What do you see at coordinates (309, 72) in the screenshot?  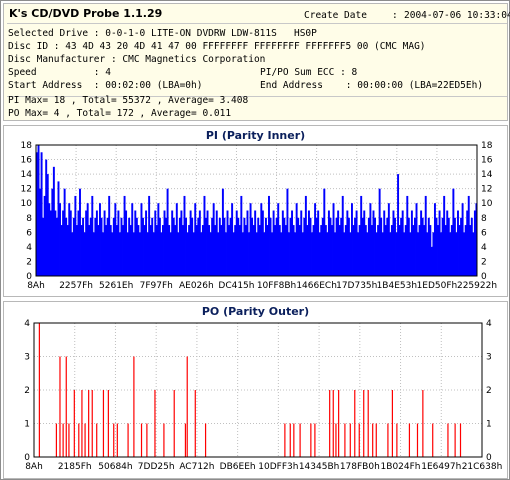 I see `sum-ecc-line: PI/PO Sum ECC : 8` at bounding box center [309, 72].